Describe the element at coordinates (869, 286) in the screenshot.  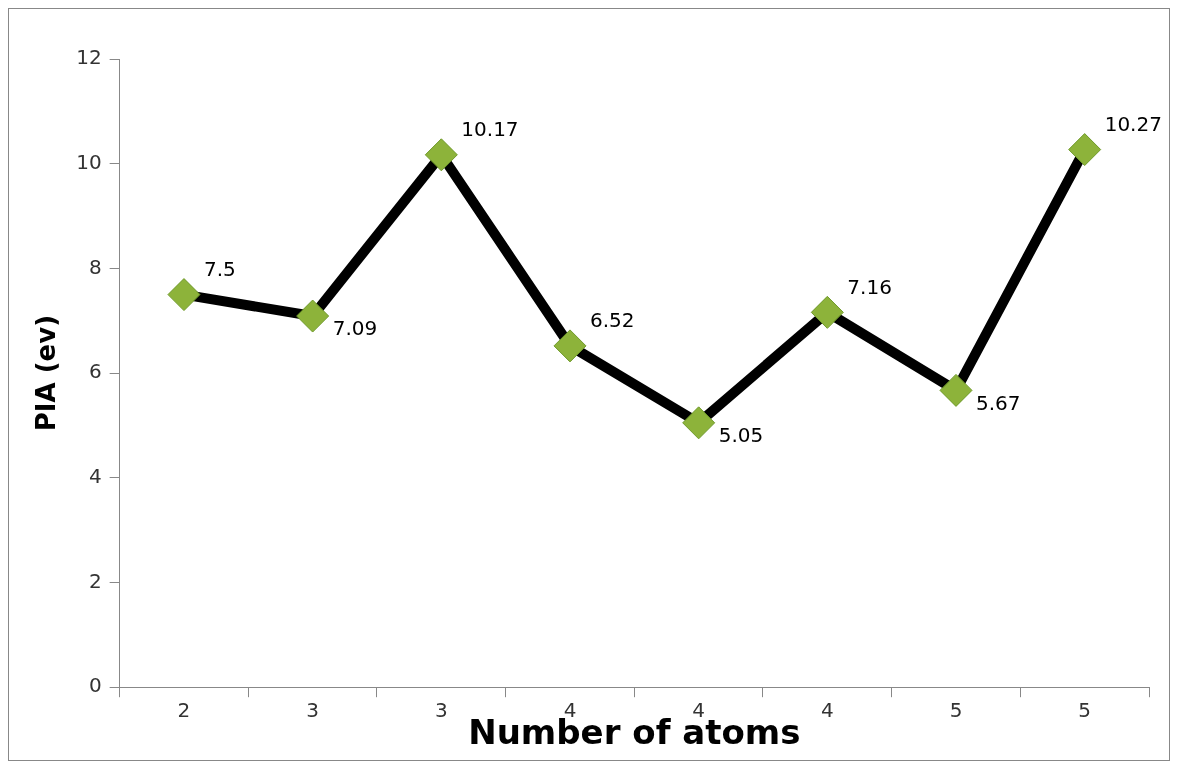
I see `data-label: 7.16` at that location.